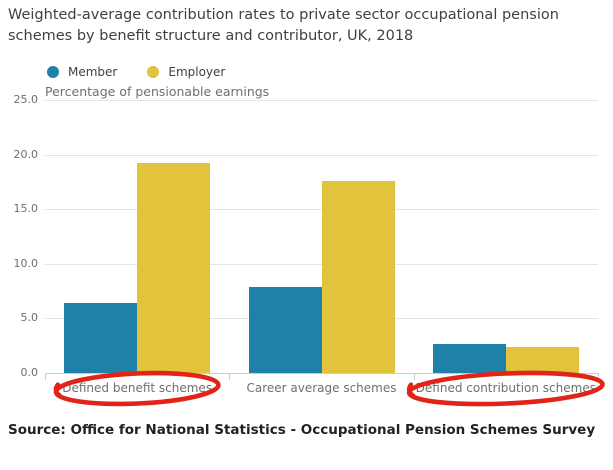 This screenshot has height=470, width=613. I want to click on x-axis-label: Career average schemes, so click(321, 388).